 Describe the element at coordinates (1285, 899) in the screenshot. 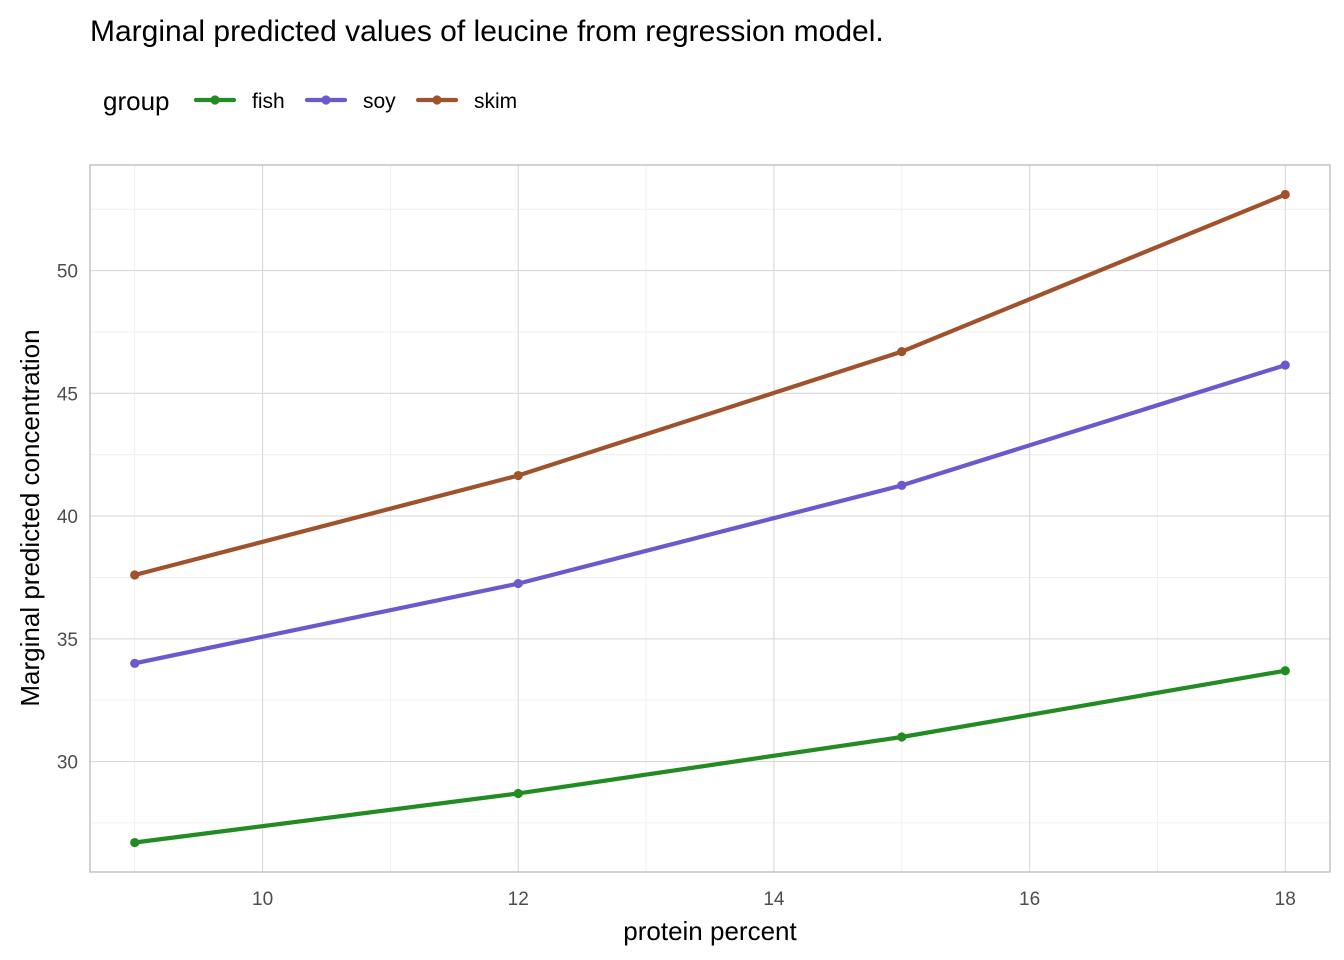

I see `x-tick-label: 18` at that location.